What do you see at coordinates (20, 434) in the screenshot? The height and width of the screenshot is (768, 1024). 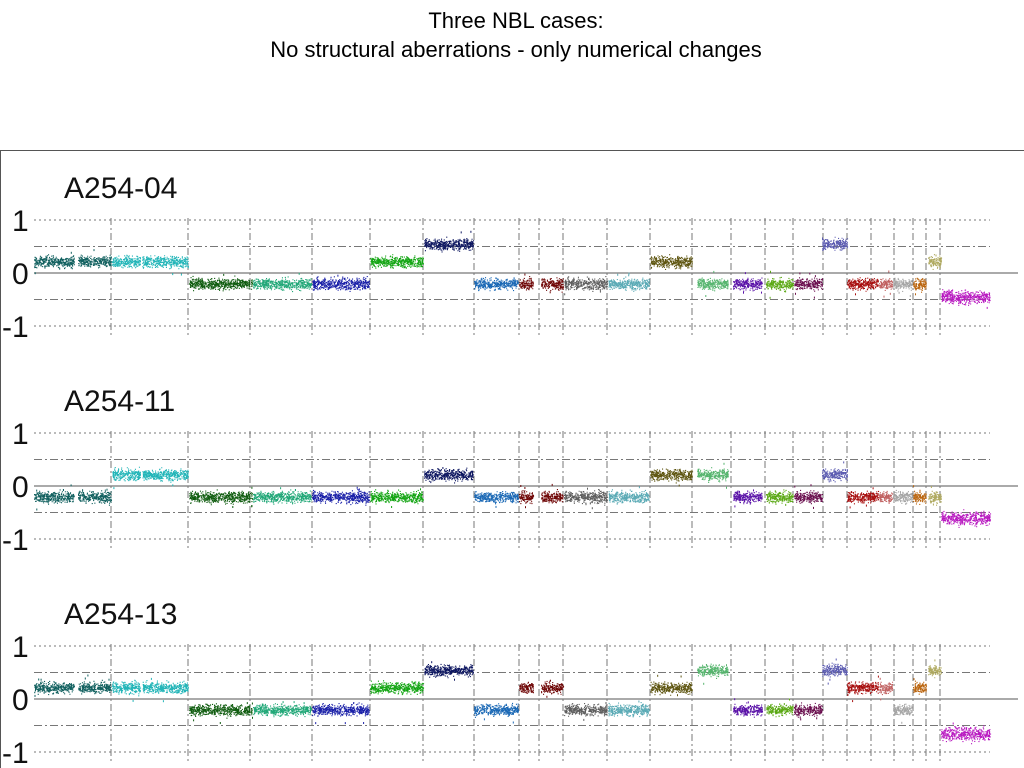 I see `y-tick-label: 1` at bounding box center [20, 434].